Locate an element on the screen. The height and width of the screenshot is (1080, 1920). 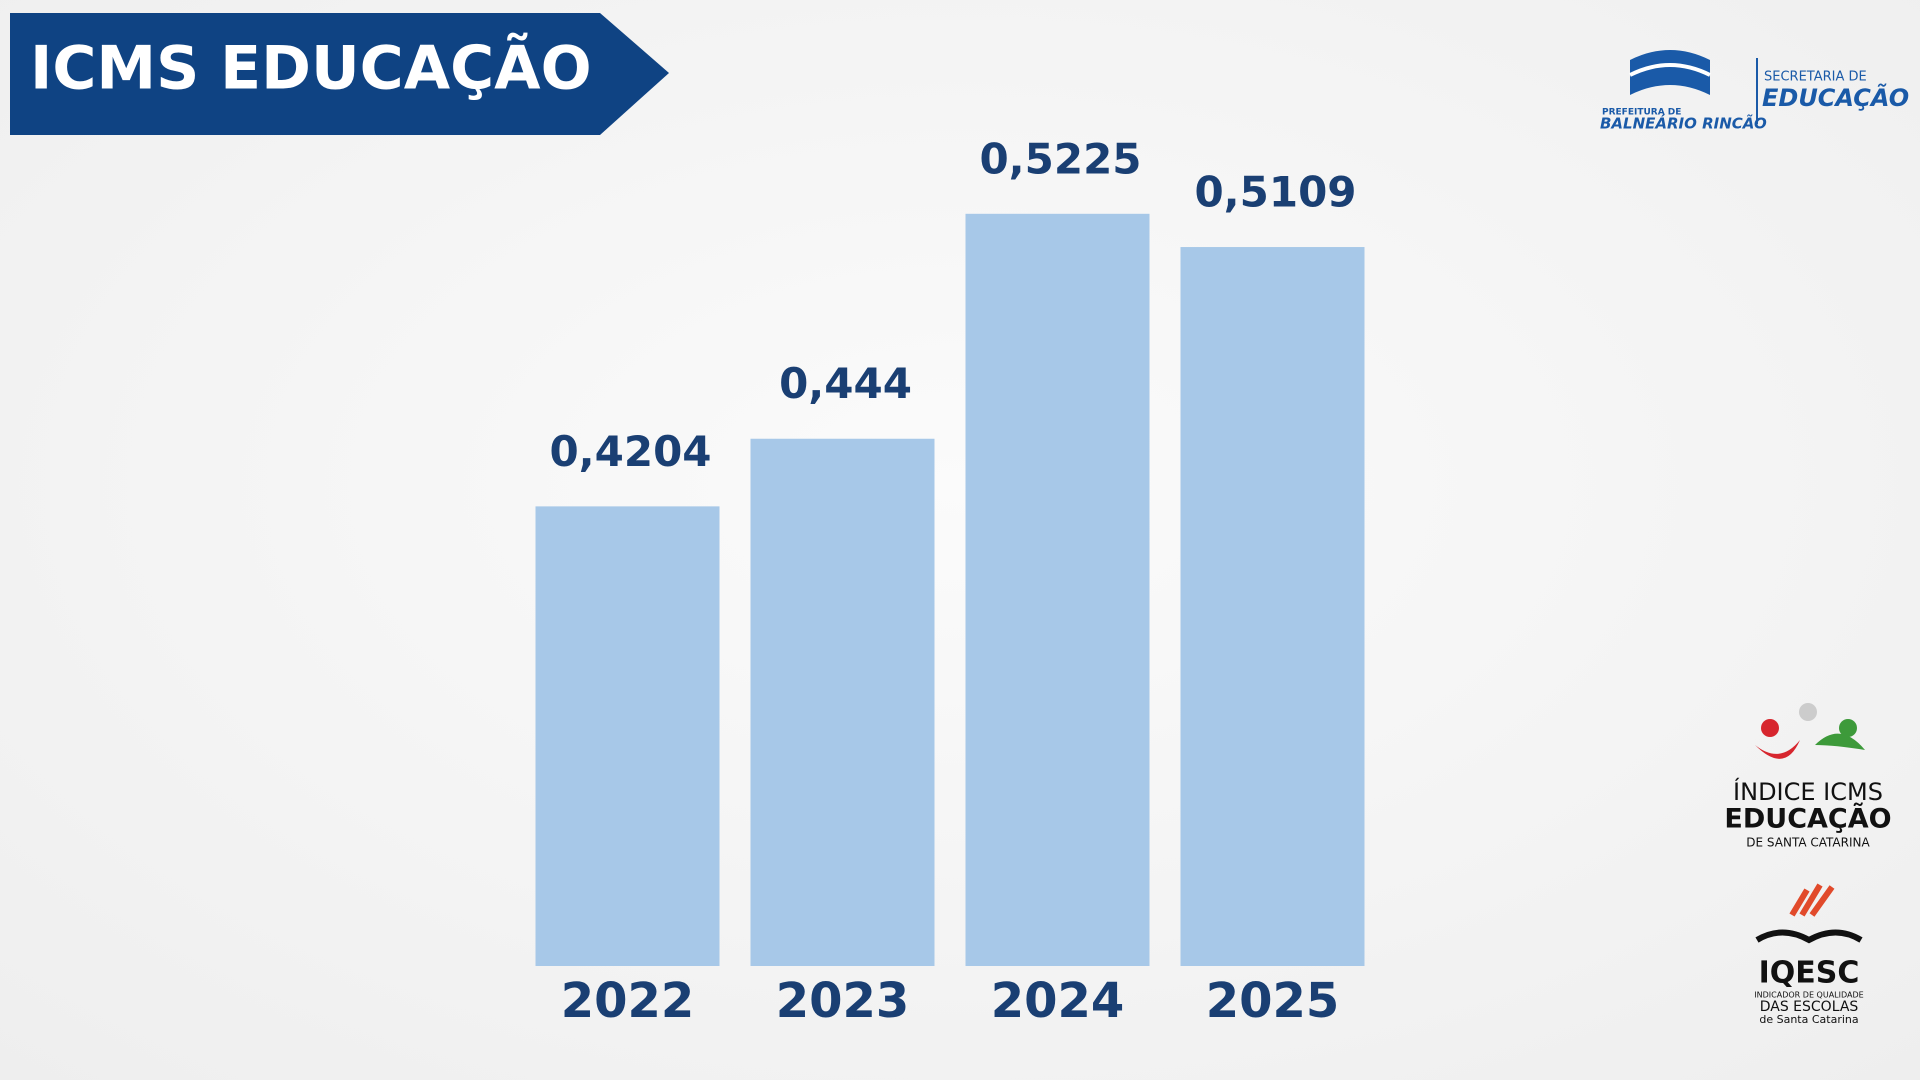
logo-text: PREFEITURA DE is located at coordinates (1641, 113).